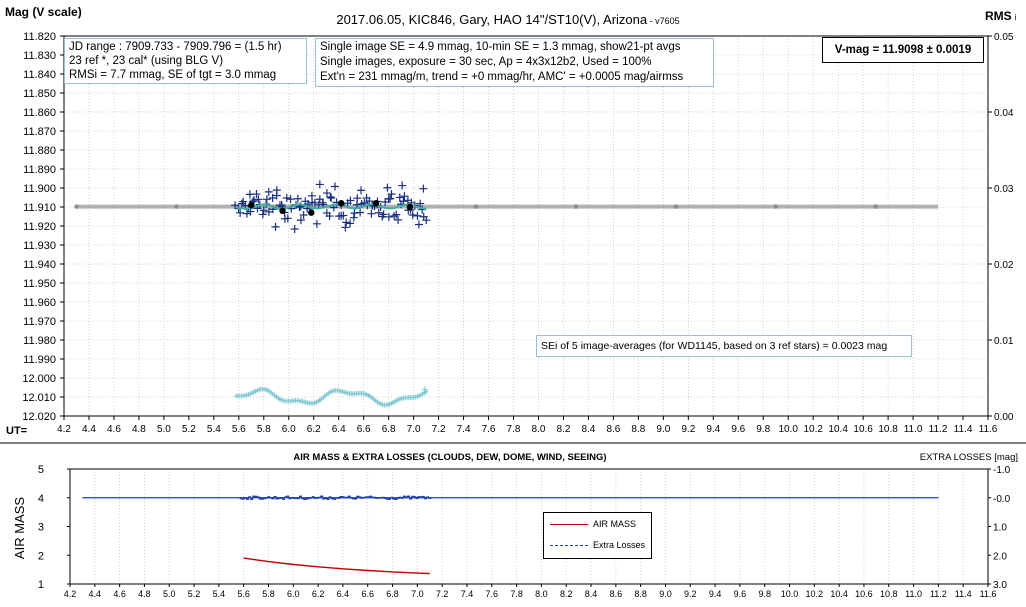 Image resolution: width=1026 pixels, height=607 pixels. Describe the element at coordinates (41, 556) in the screenshot. I see `bottom-y-tick-label: 2` at that location.